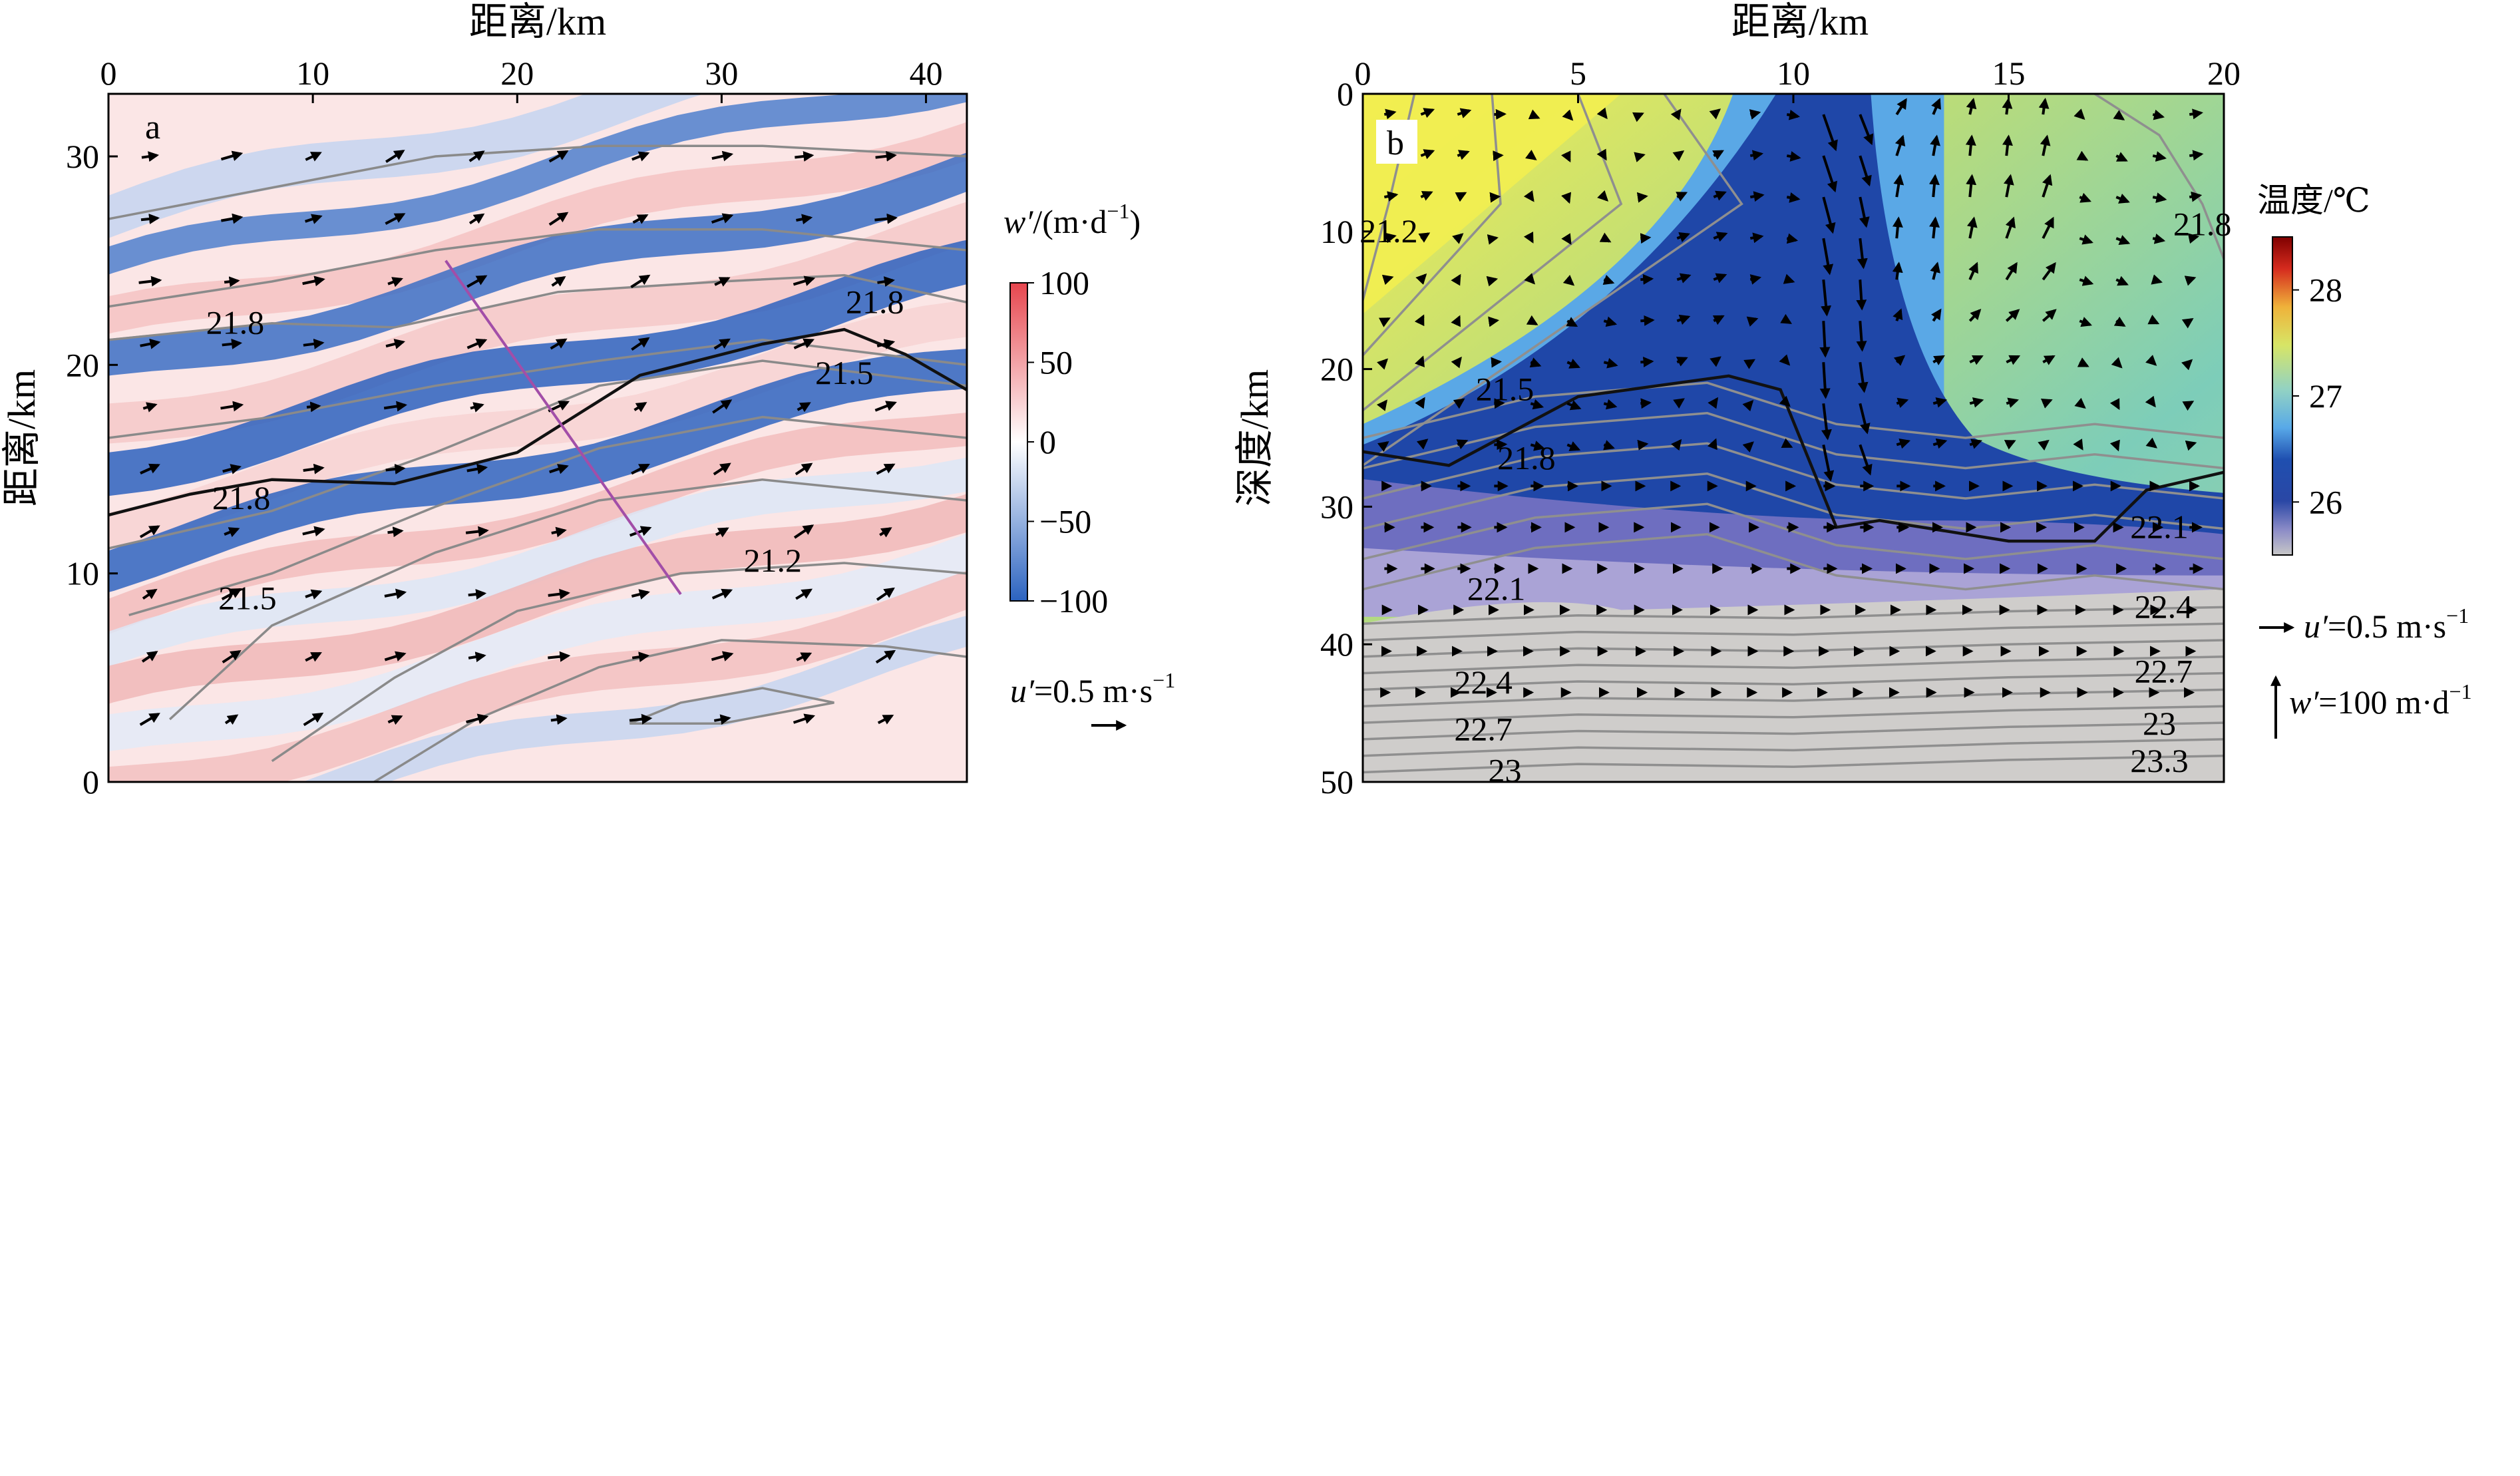 The image size is (2520, 1476). I want to click on panel-b-colorbar-ticks: 28 27 26, so click(2317, 396).